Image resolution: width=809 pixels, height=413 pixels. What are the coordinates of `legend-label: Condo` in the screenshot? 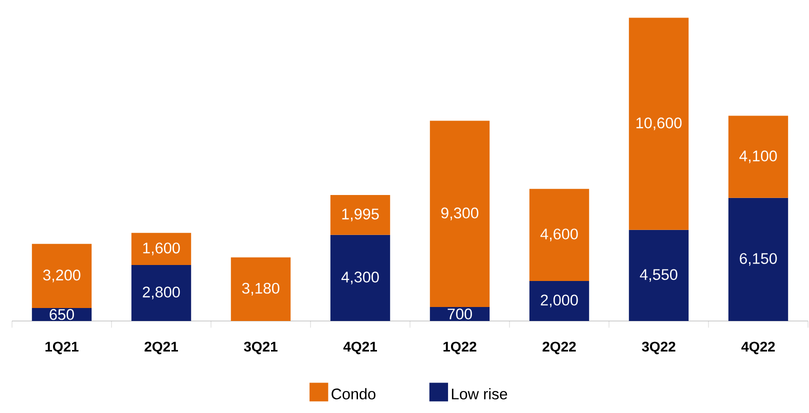 It's located at (354, 394).